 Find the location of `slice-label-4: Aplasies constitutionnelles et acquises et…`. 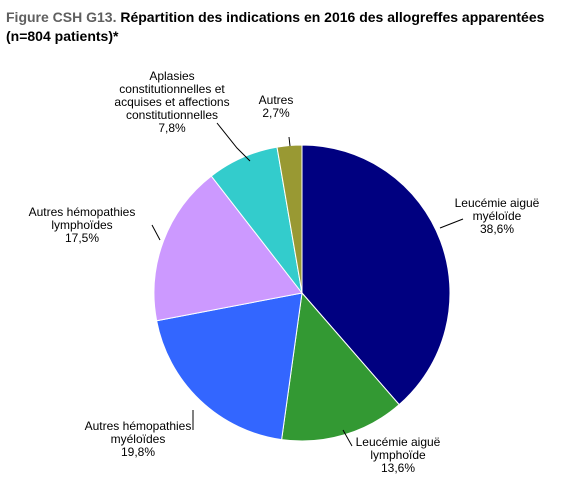

slice-label-4: Aplasies constitutionnelles et acquises et… is located at coordinates (171, 102).